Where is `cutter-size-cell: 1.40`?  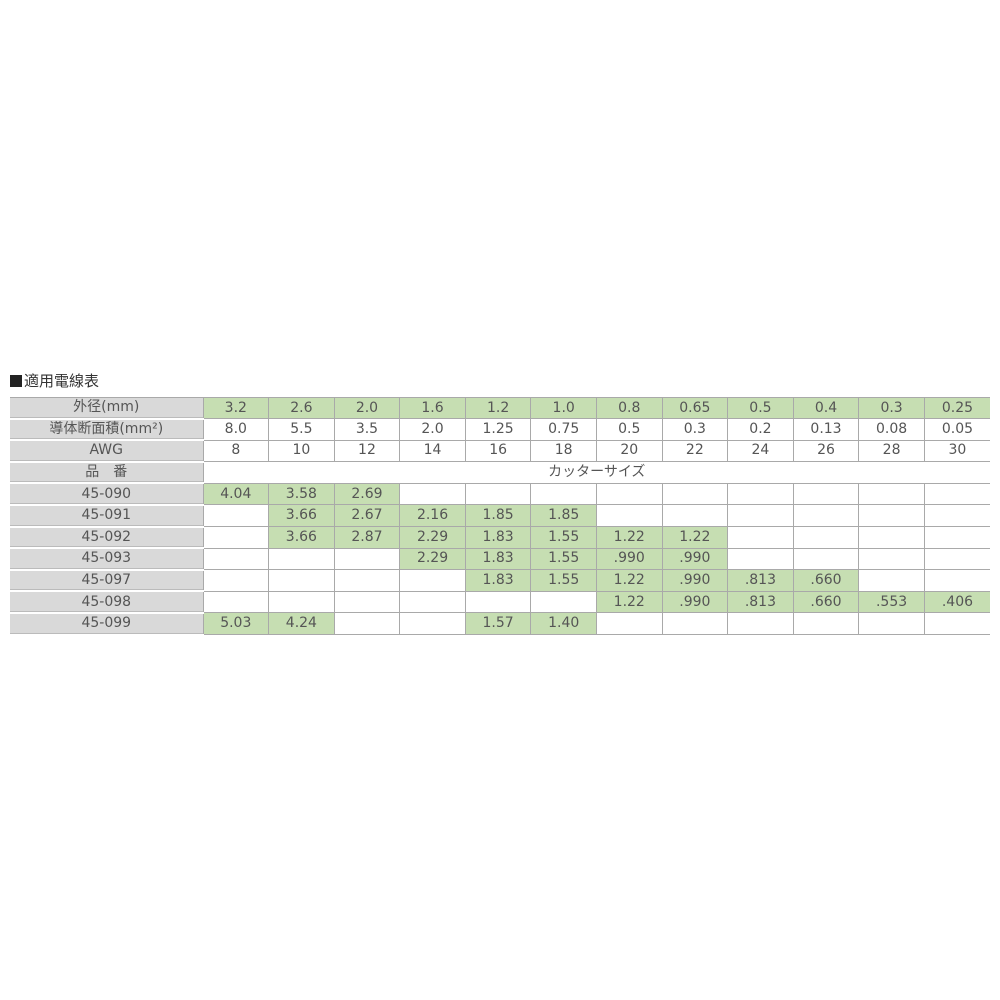
cutter-size-cell: 1.40 is located at coordinates (563, 624).